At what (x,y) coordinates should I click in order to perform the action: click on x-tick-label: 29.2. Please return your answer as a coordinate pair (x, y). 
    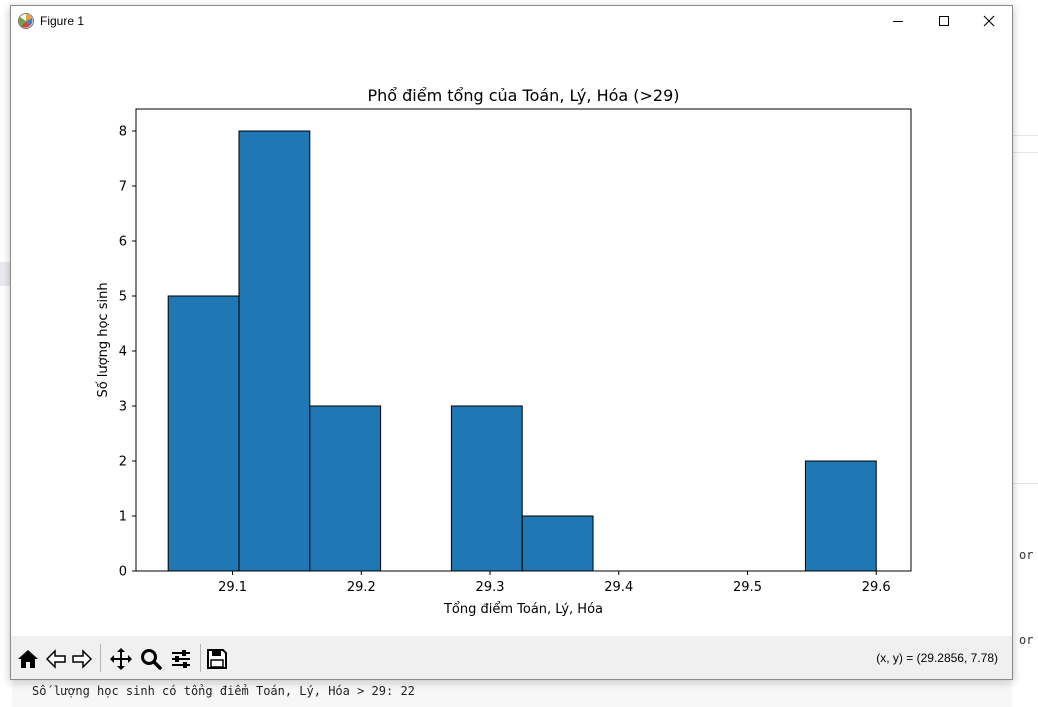
    Looking at the image, I should click on (361, 587).